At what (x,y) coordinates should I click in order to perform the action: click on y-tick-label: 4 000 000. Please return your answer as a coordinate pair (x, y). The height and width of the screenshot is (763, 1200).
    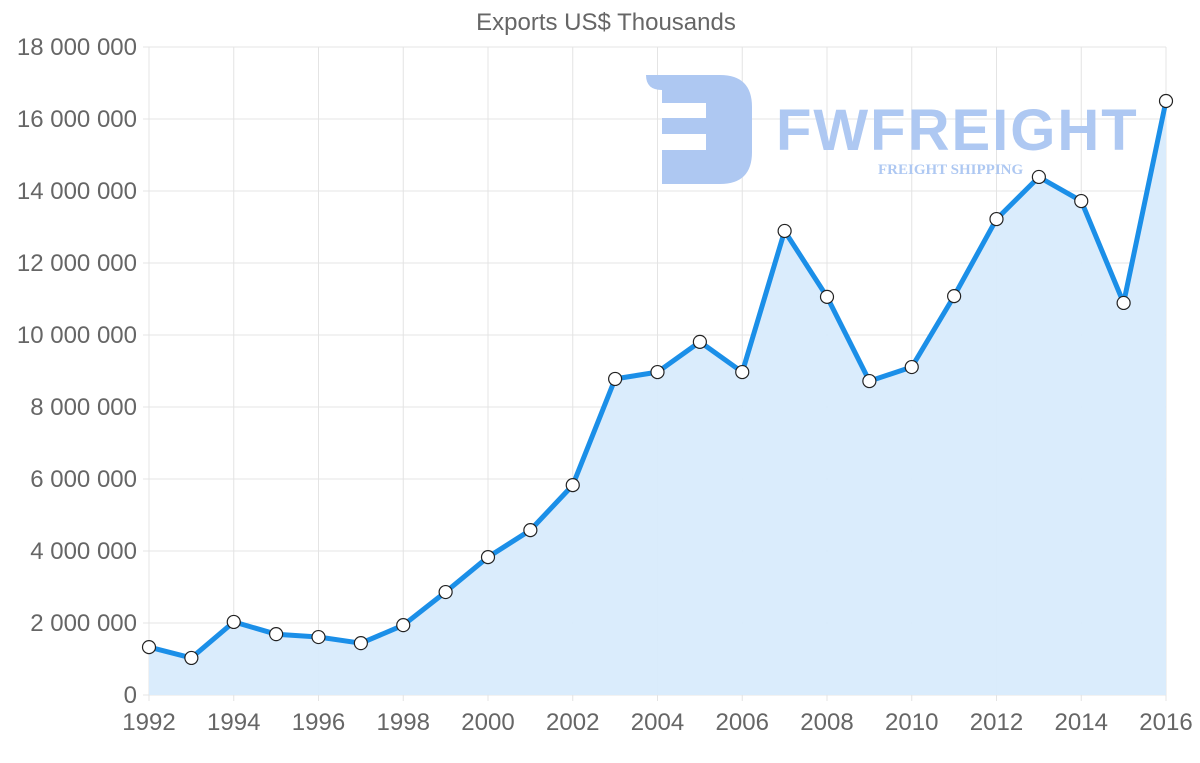
    Looking at the image, I should click on (83, 551).